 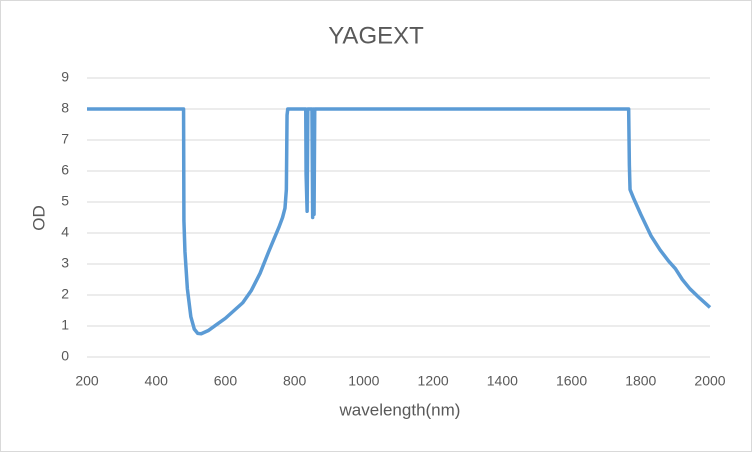 What do you see at coordinates (65, 201) in the screenshot?
I see `y-tick-label: 5` at bounding box center [65, 201].